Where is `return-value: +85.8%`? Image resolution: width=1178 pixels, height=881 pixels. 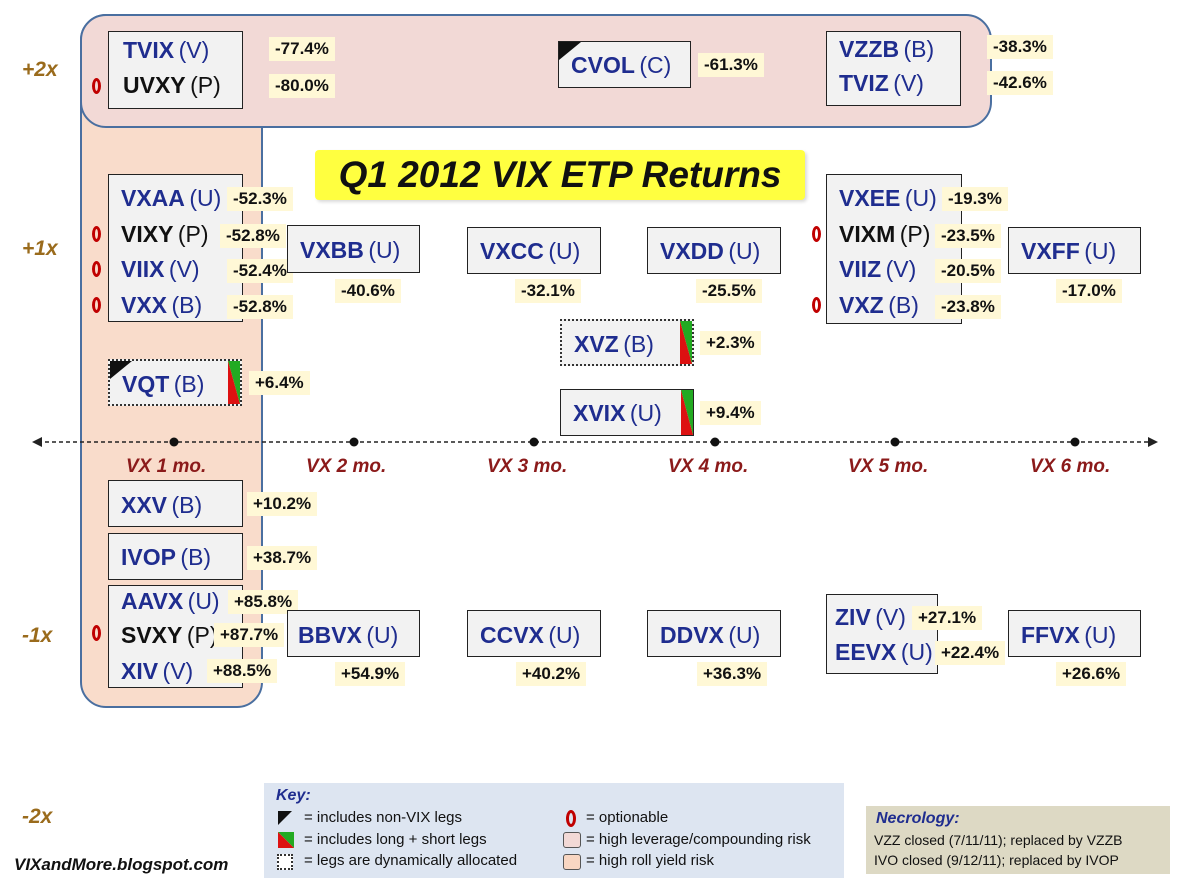
return-value: +85.8% is located at coordinates (263, 602).